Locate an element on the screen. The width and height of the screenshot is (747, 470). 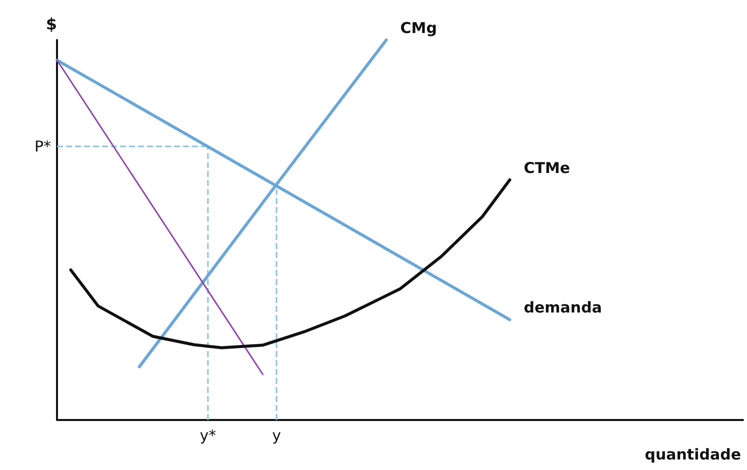
x-tick-label: y is located at coordinates (277, 435).